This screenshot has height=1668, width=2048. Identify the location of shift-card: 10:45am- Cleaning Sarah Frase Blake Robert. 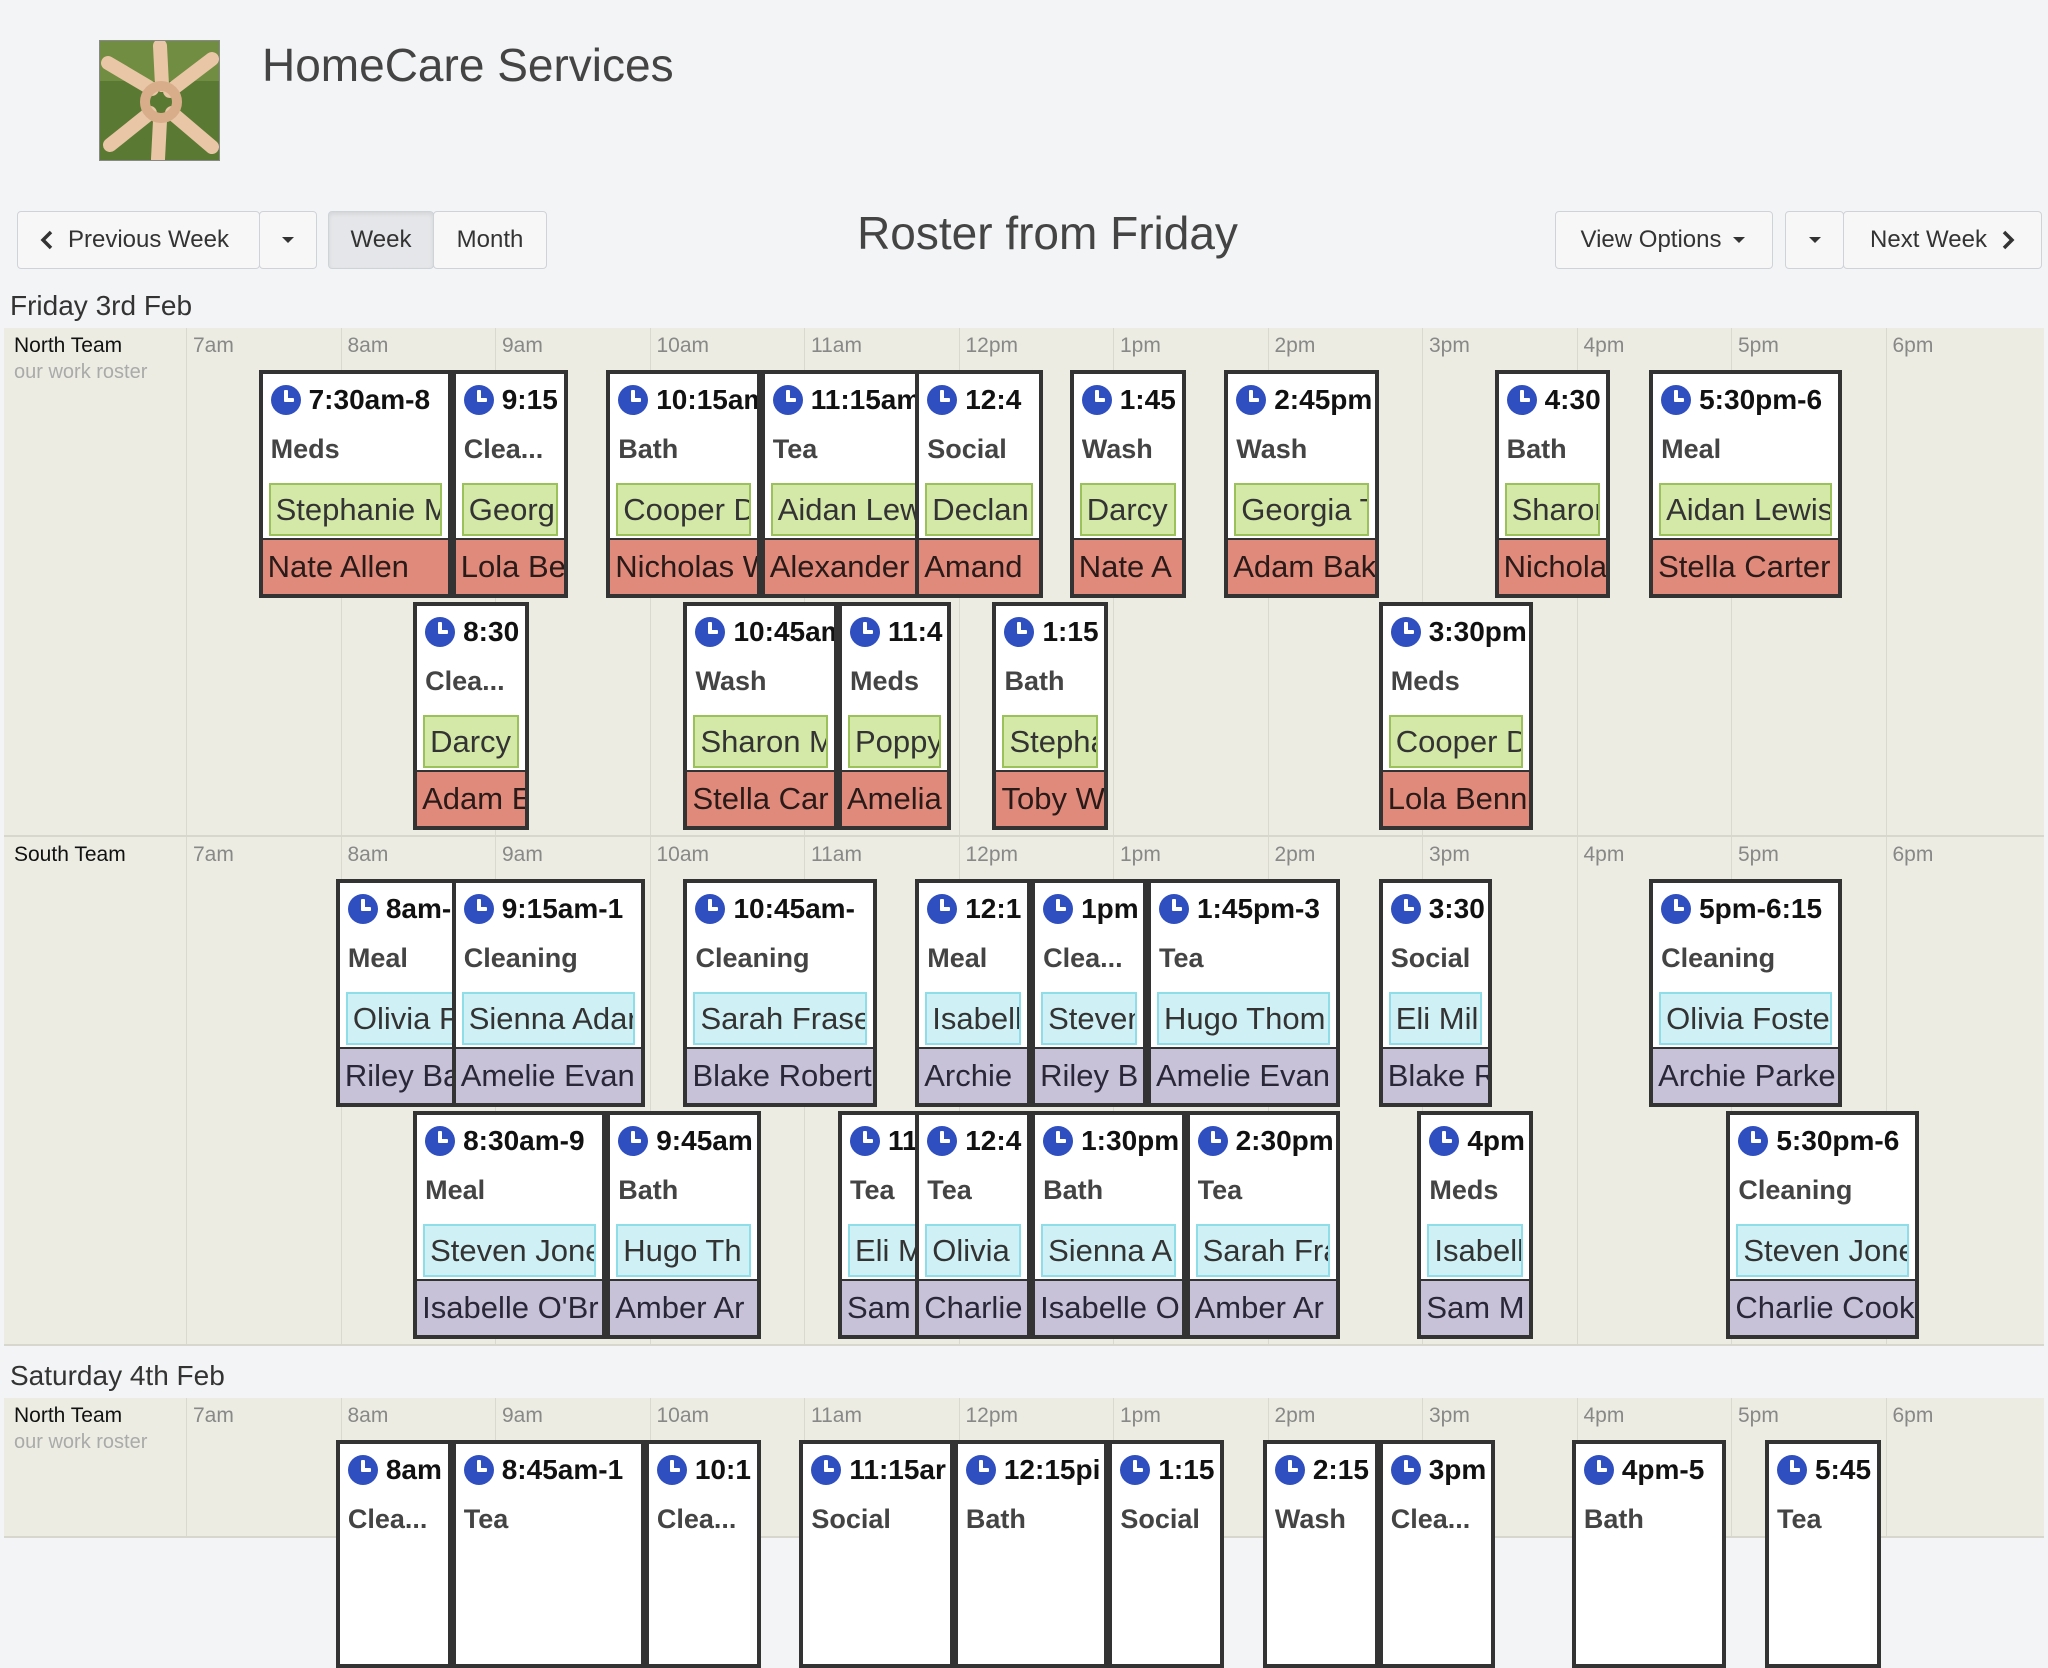
(780, 993).